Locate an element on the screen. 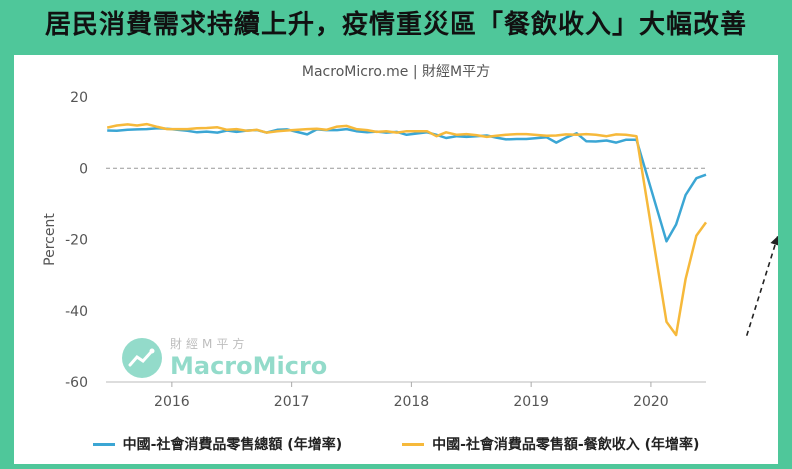 Image resolution: width=792 pixels, height=469 pixels. y-tick-label: 20 is located at coordinates (79, 98).